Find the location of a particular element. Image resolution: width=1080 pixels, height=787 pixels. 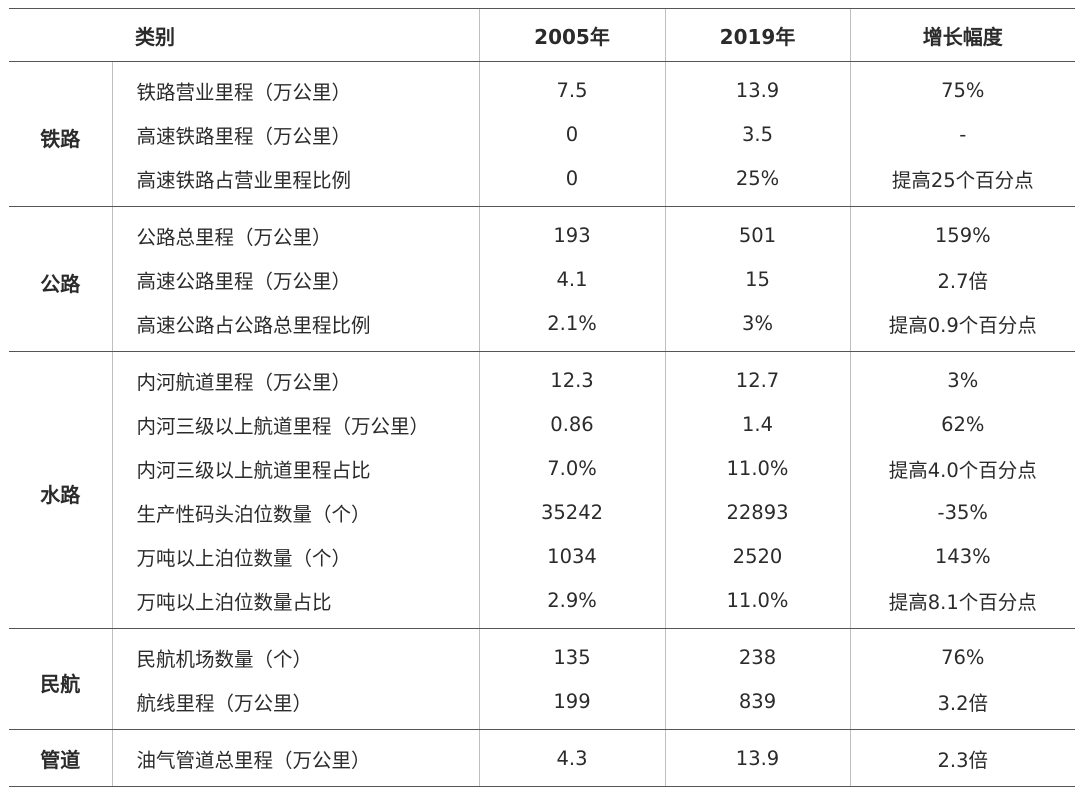

value-growth: 76% is located at coordinates (962, 653).